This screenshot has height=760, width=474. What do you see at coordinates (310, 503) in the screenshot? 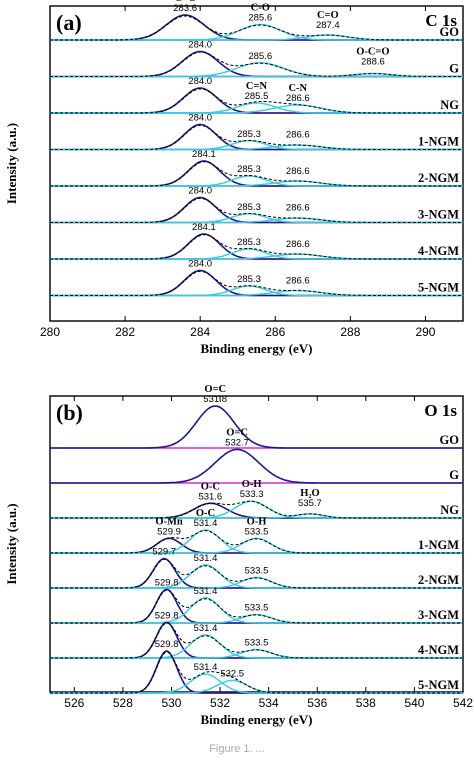
I see `peak-value-label: 535.7` at bounding box center [310, 503].